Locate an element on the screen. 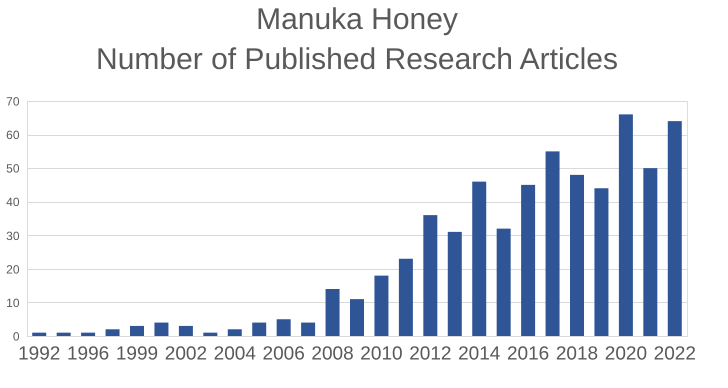 Image resolution: width=728 pixels, height=388 pixels. x-tick-label: 2014 is located at coordinates (479, 354).